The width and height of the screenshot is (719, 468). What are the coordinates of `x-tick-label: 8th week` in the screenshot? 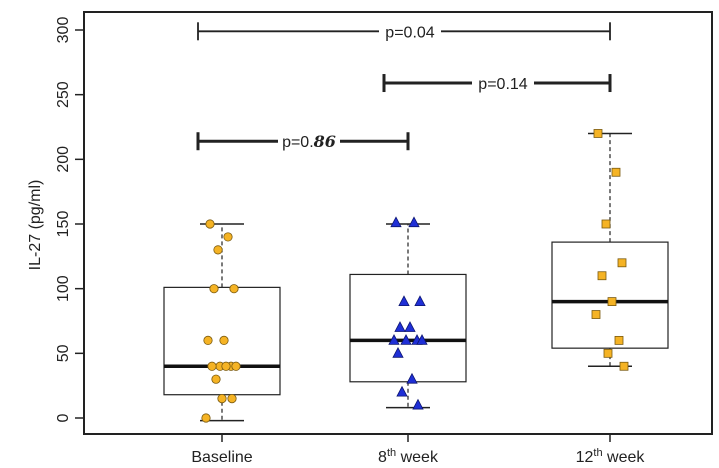 It's located at (408, 456).